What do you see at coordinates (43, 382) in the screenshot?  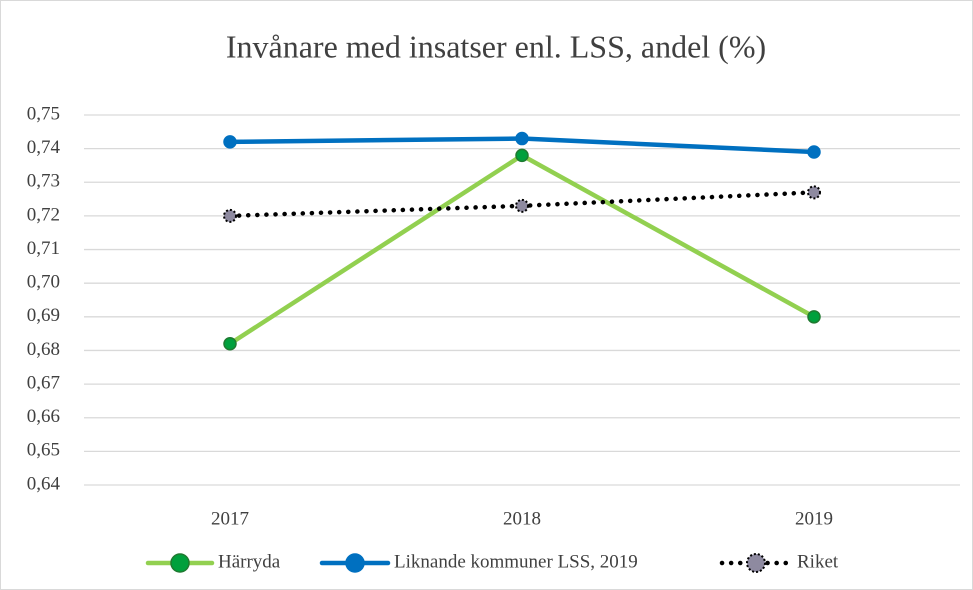 I see `y-tick-label: 0,67` at bounding box center [43, 382].